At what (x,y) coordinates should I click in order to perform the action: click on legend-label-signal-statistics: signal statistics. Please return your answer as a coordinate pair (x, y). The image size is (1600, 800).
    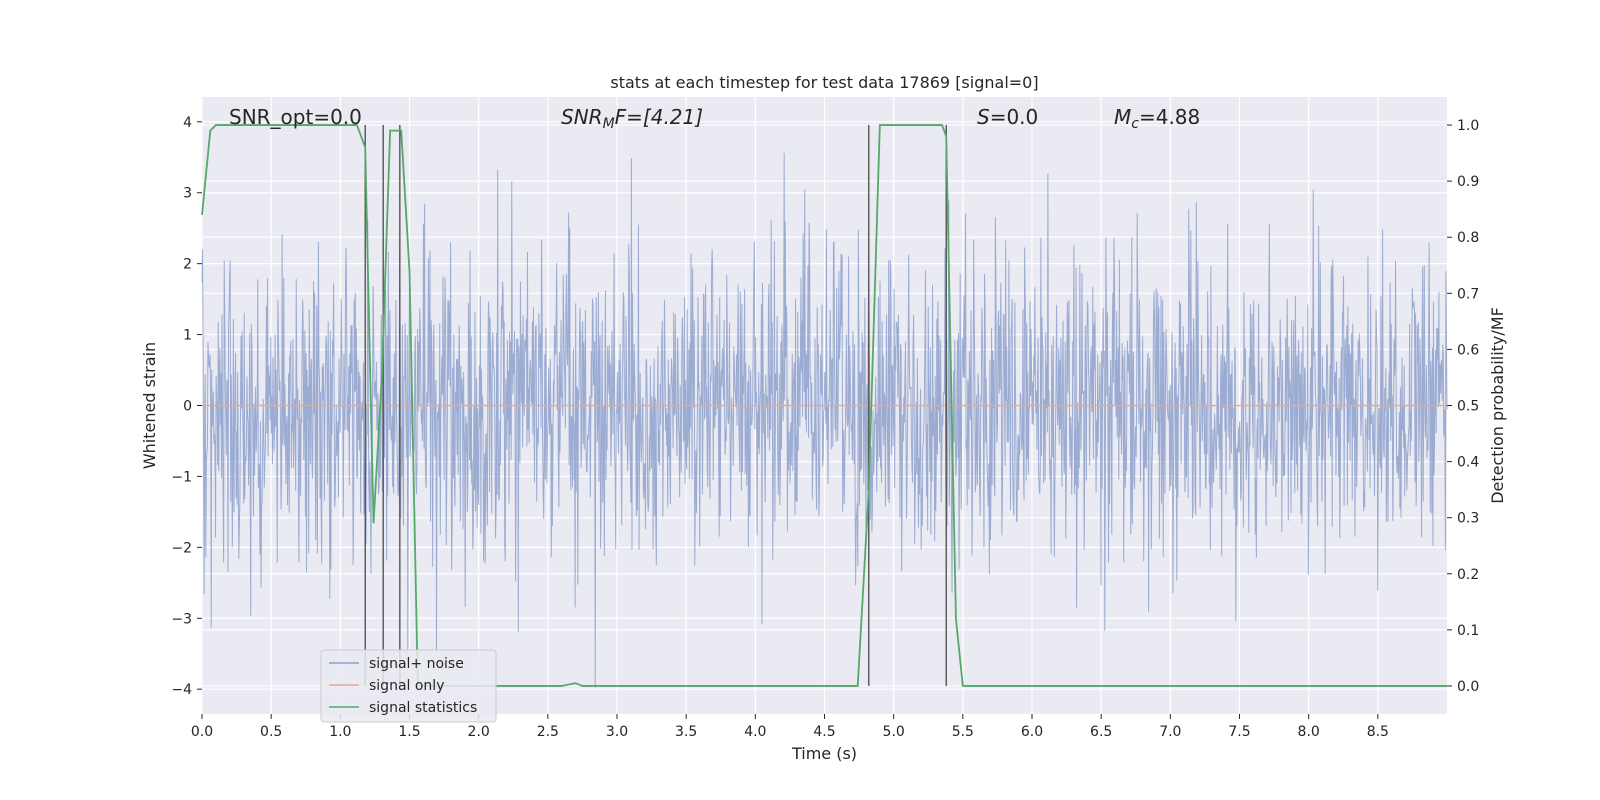
    Looking at the image, I should click on (423, 708).